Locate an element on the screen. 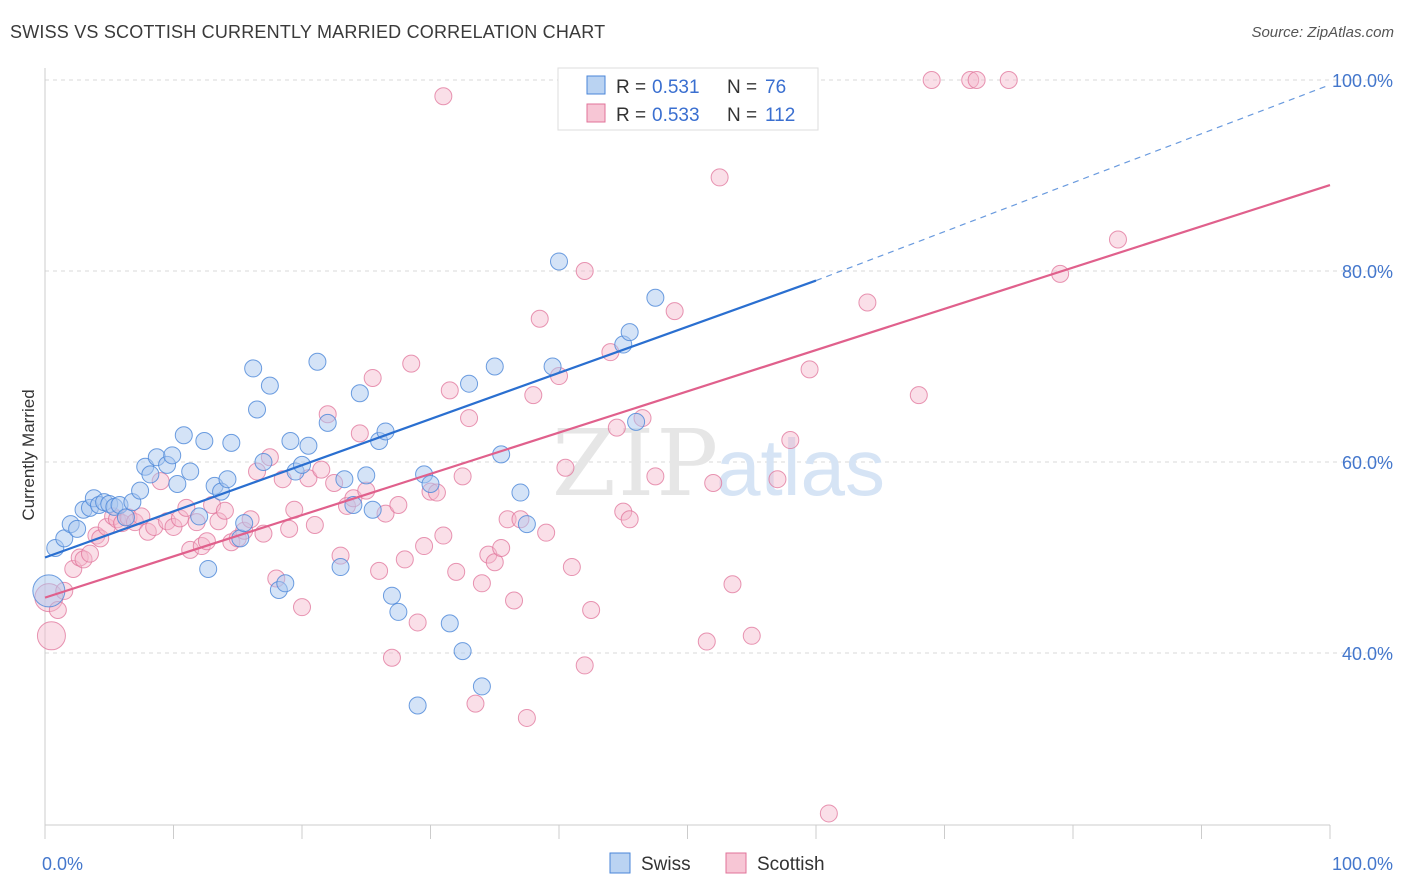  legend-bottom: Swiss Scottish is located at coordinates (717, 863).